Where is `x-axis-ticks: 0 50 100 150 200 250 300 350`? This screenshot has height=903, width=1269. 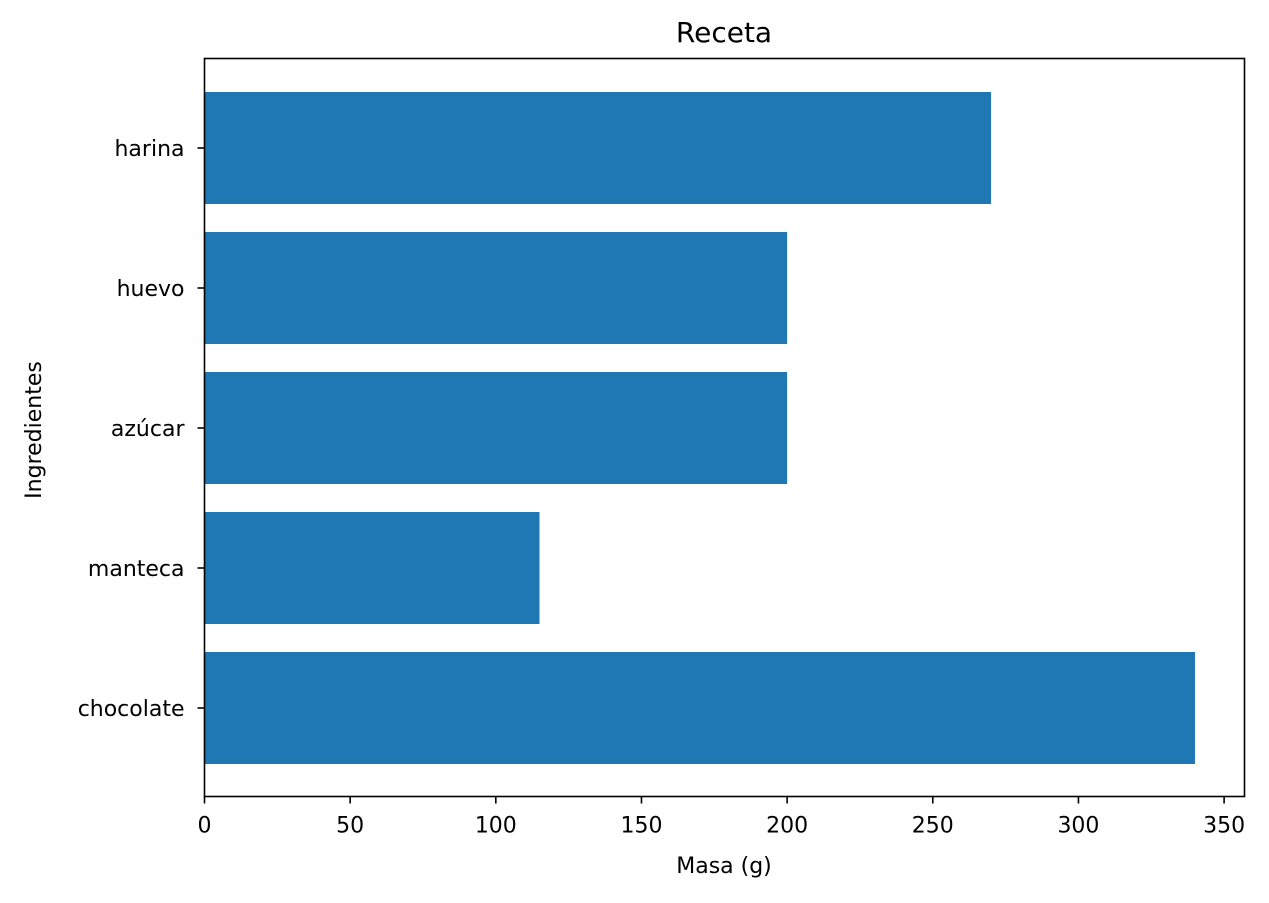 x-axis-ticks: 0 50 100 150 200 250 300 350 is located at coordinates (721, 817).